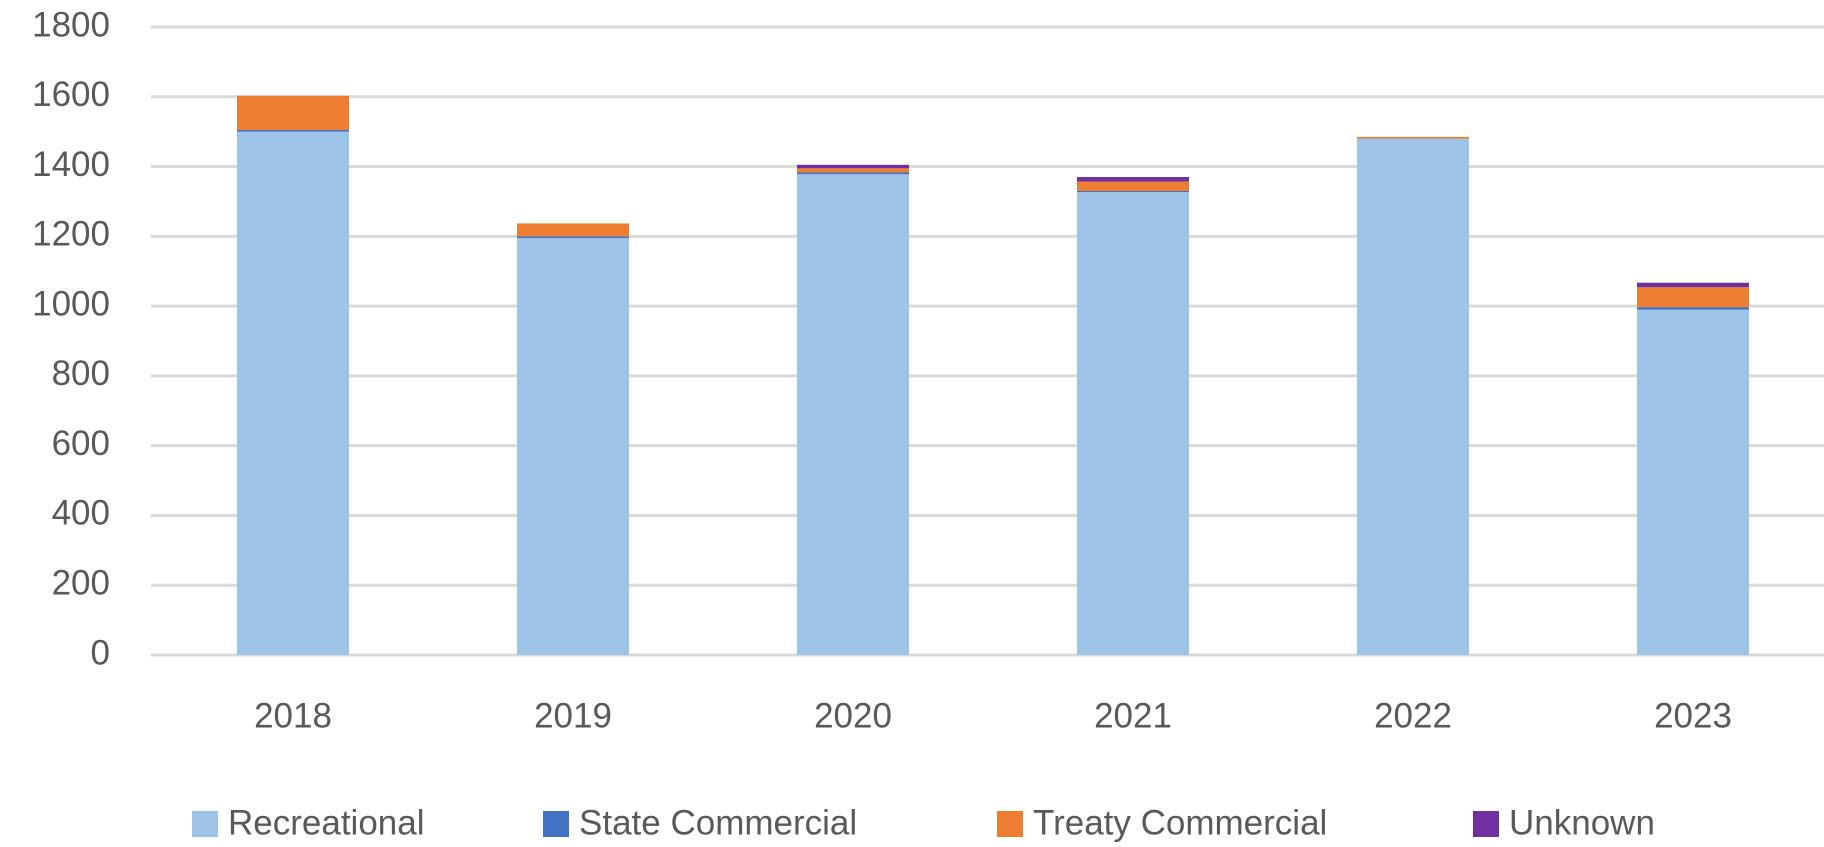  I want to click on legend-label: Treaty Commercial, so click(1180, 822).